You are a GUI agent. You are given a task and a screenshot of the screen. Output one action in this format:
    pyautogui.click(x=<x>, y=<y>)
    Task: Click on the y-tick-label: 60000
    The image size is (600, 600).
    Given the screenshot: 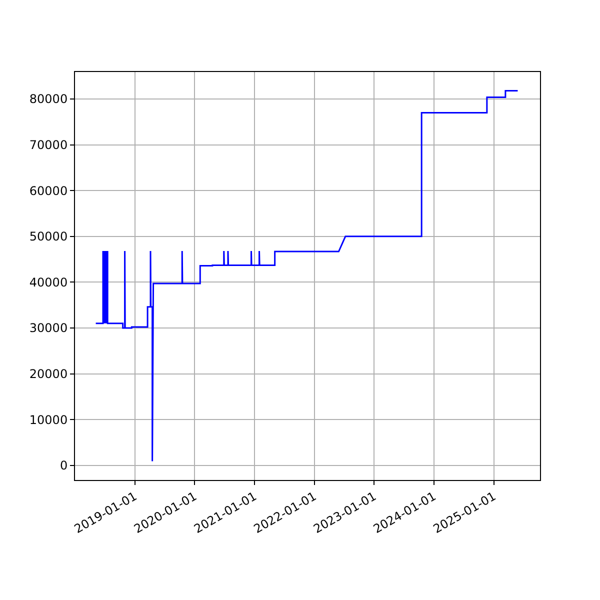 What is the action you would take?
    pyautogui.click(x=48, y=191)
    